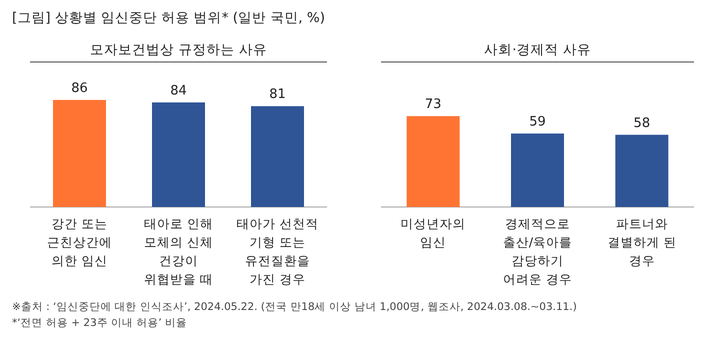 Image resolution: width=706 pixels, height=340 pixels. I want to click on x-tick-label: 파트너와 결별하게 된 경우, so click(641, 242).